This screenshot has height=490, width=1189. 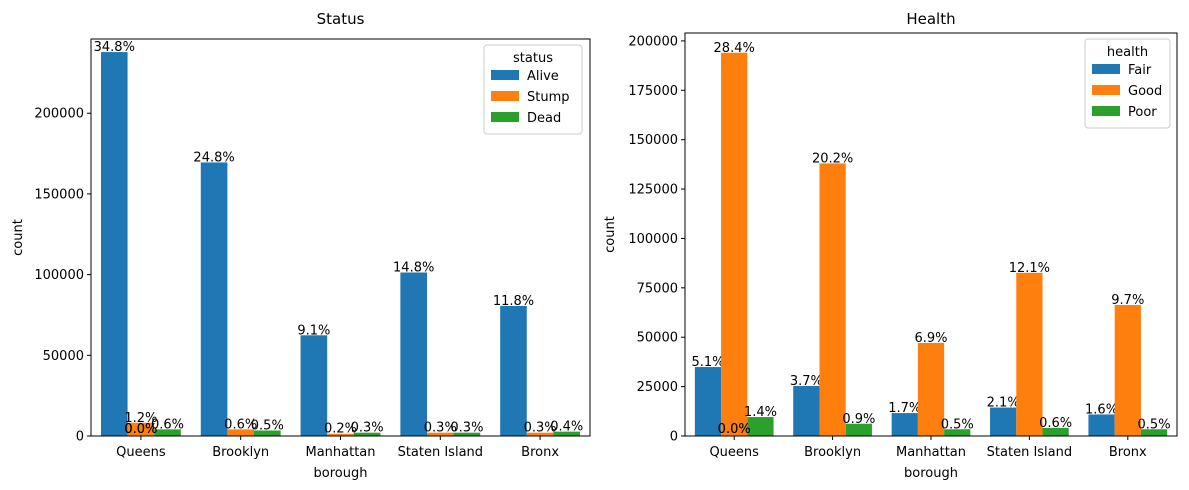 I want to click on legend: status Alive Stump Dead, so click(x=533, y=89).